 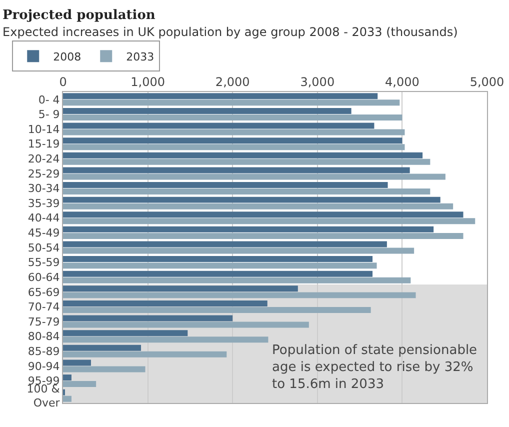 What do you see at coordinates (44, 144) in the screenshot?
I see `y-tick-label: 15-19` at bounding box center [44, 144].